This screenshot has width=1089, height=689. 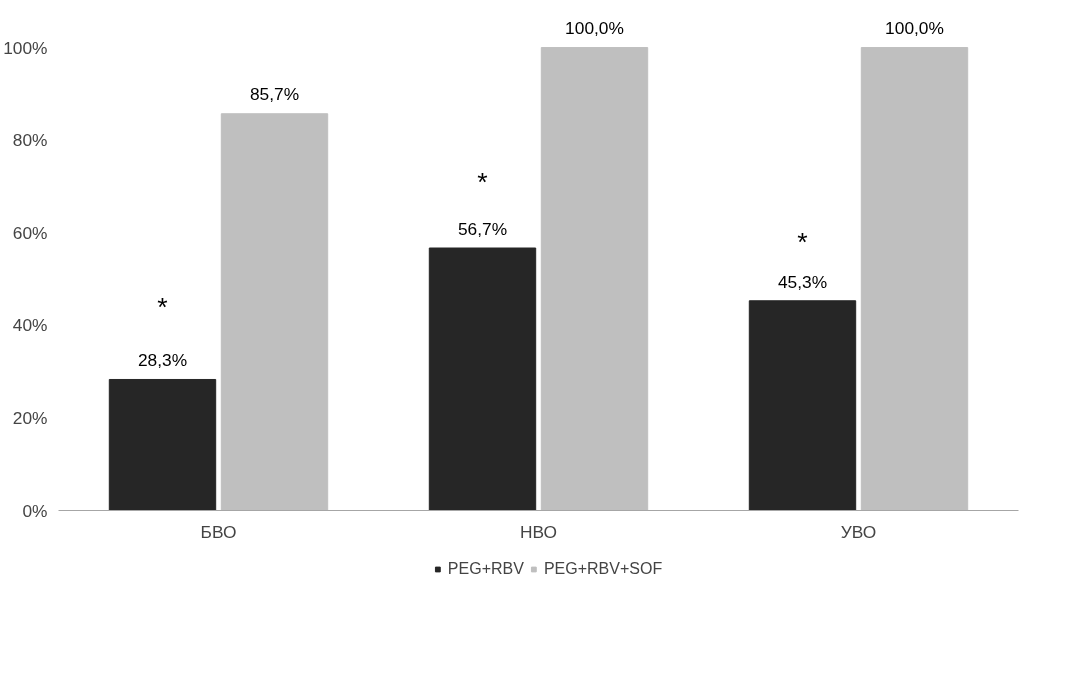 What do you see at coordinates (482, 228) in the screenshot?
I see `data-label: 56,7%` at bounding box center [482, 228].